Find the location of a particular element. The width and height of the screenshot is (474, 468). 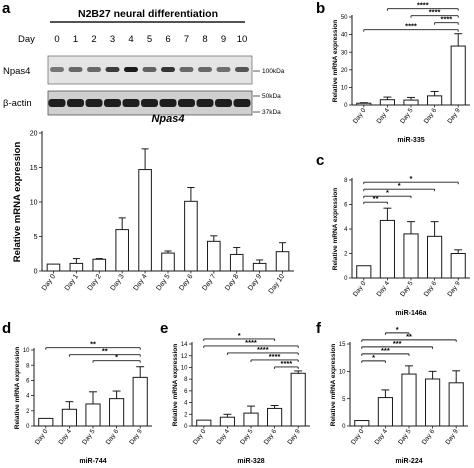

y-tick-label: 14 is located at coordinates (184, 345).